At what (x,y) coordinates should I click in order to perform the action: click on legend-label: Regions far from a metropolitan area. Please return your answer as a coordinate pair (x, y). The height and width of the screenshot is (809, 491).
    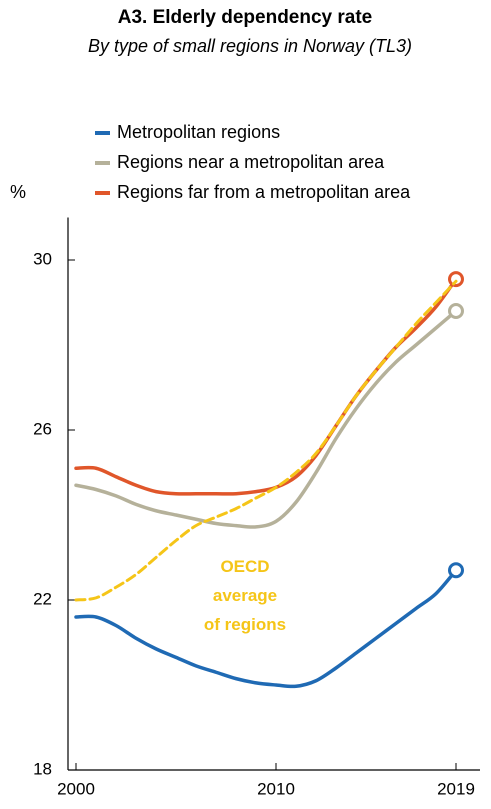
    Looking at the image, I should click on (264, 192).